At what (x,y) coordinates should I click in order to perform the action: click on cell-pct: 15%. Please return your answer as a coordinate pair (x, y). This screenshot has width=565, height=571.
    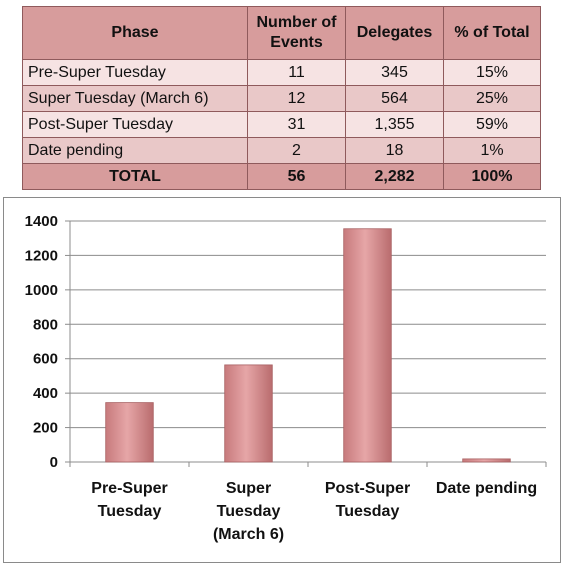
    Looking at the image, I should click on (492, 72).